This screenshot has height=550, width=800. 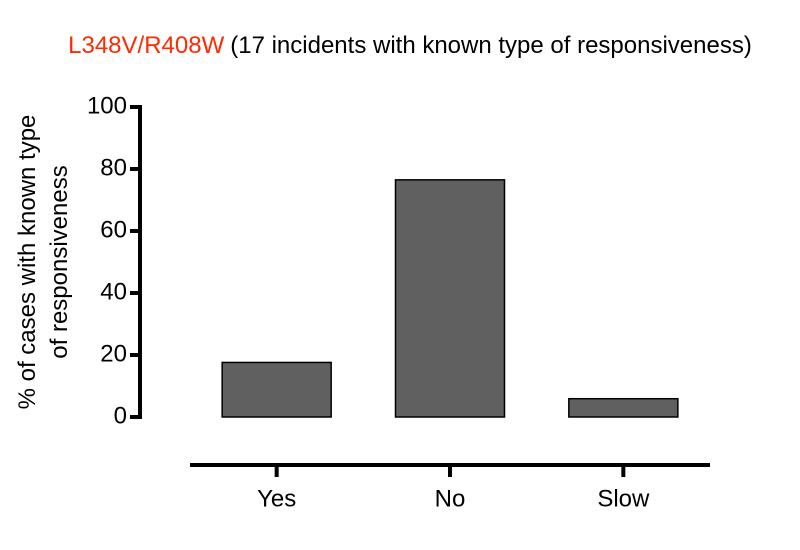 What do you see at coordinates (27, 262) in the screenshot?
I see `y-label-line: % of cases with known type` at bounding box center [27, 262].